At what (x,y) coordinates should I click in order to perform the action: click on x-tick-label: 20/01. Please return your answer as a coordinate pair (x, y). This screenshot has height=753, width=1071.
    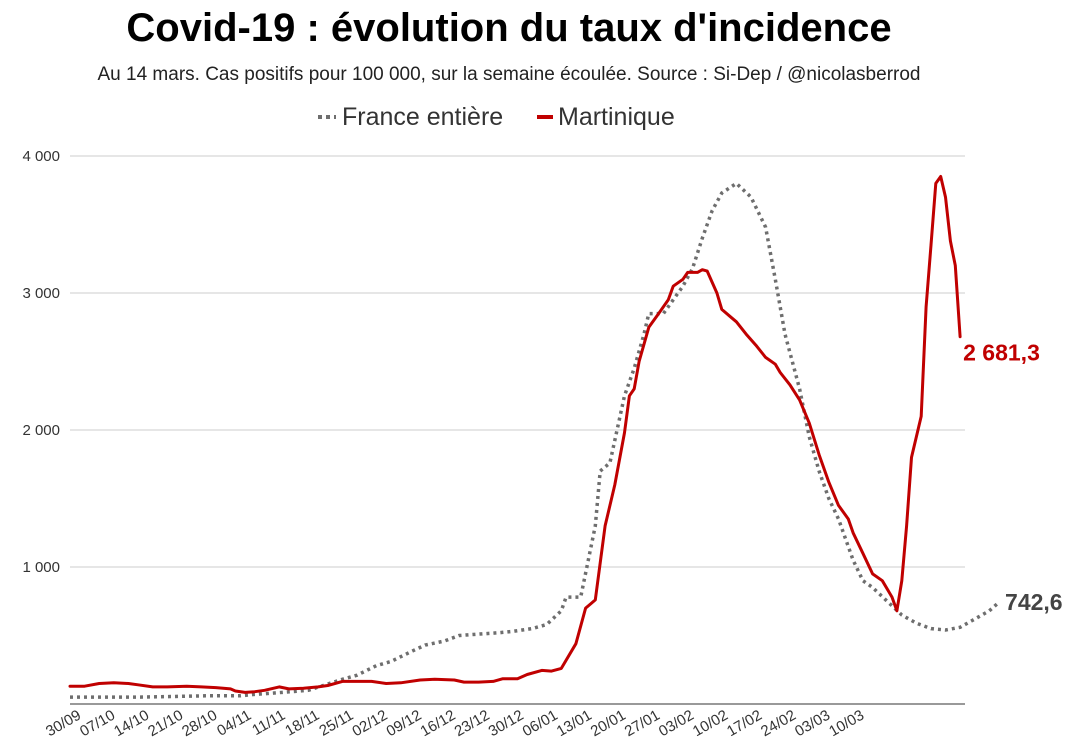
    Looking at the image, I should click on (608, 723).